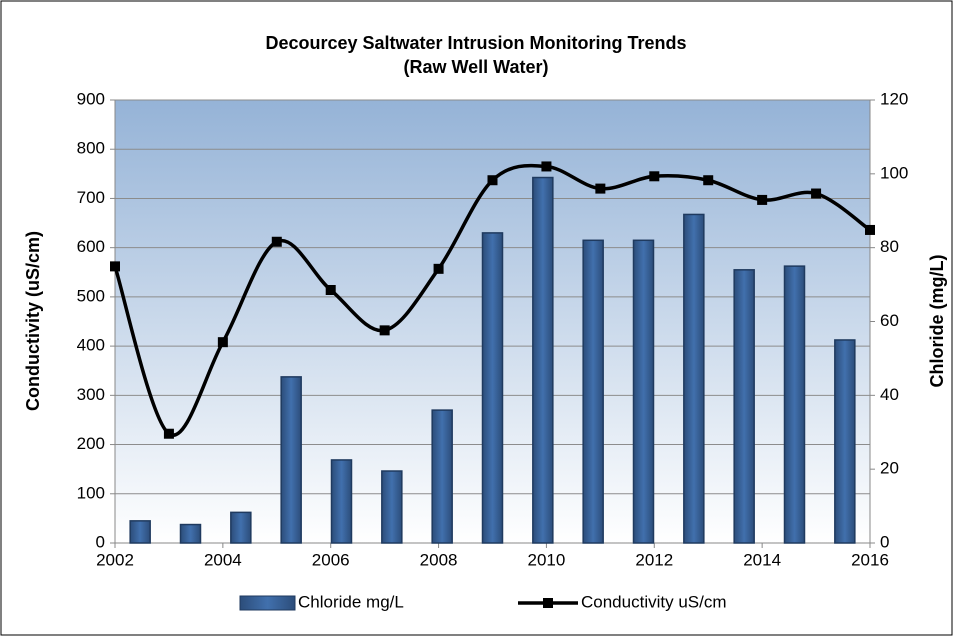 Image resolution: width=953 pixels, height=636 pixels. What do you see at coordinates (475, 67) in the screenshot?
I see `chart-subtitle: (Raw Well Water)` at bounding box center [475, 67].